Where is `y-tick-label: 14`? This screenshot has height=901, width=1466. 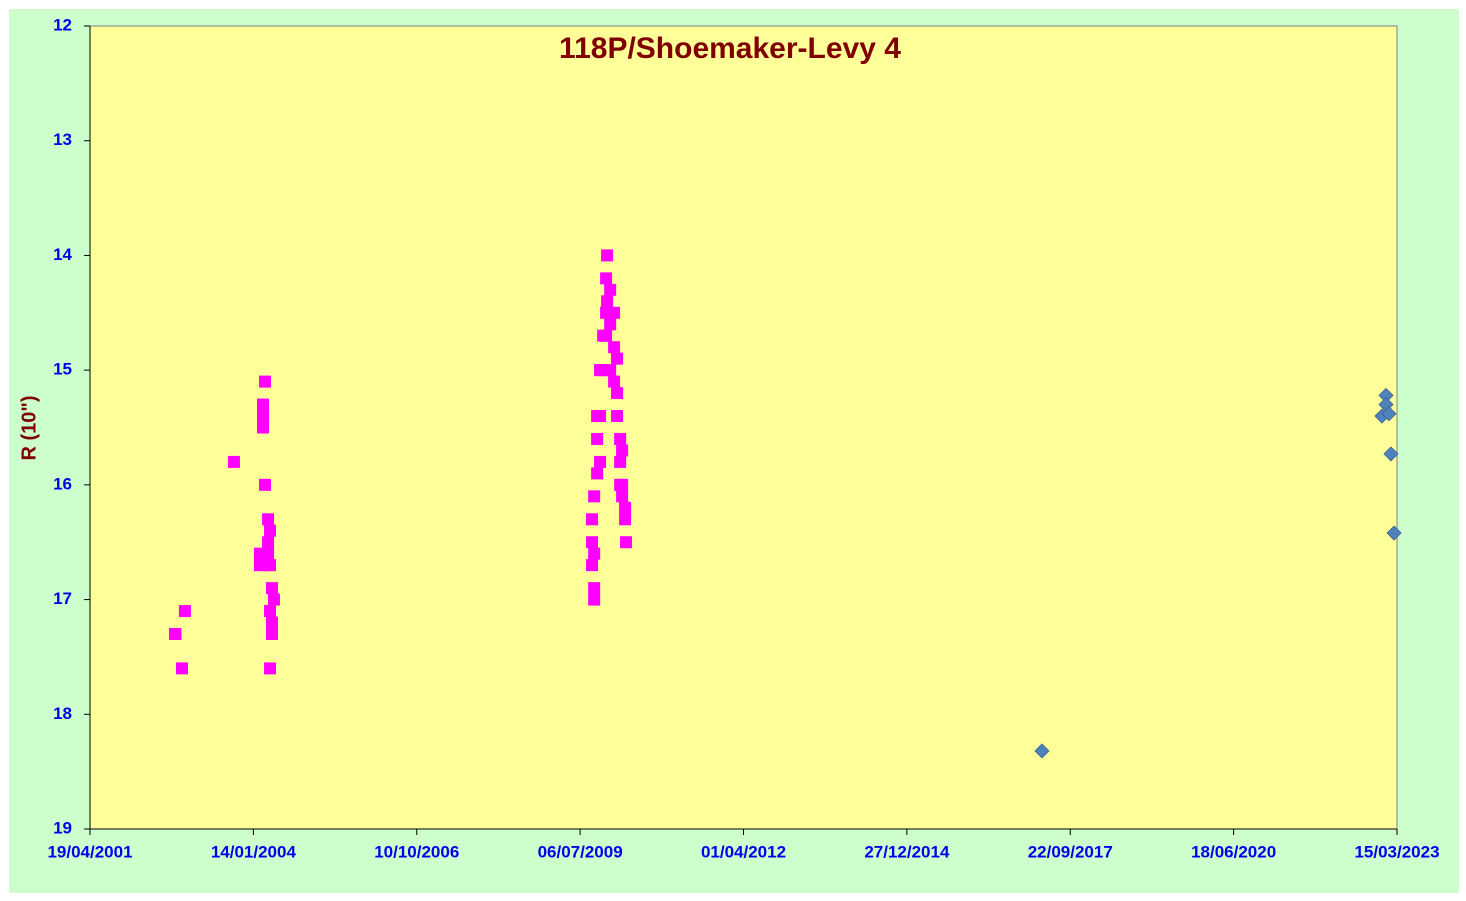
y-tick-label: 14 is located at coordinates (62, 254).